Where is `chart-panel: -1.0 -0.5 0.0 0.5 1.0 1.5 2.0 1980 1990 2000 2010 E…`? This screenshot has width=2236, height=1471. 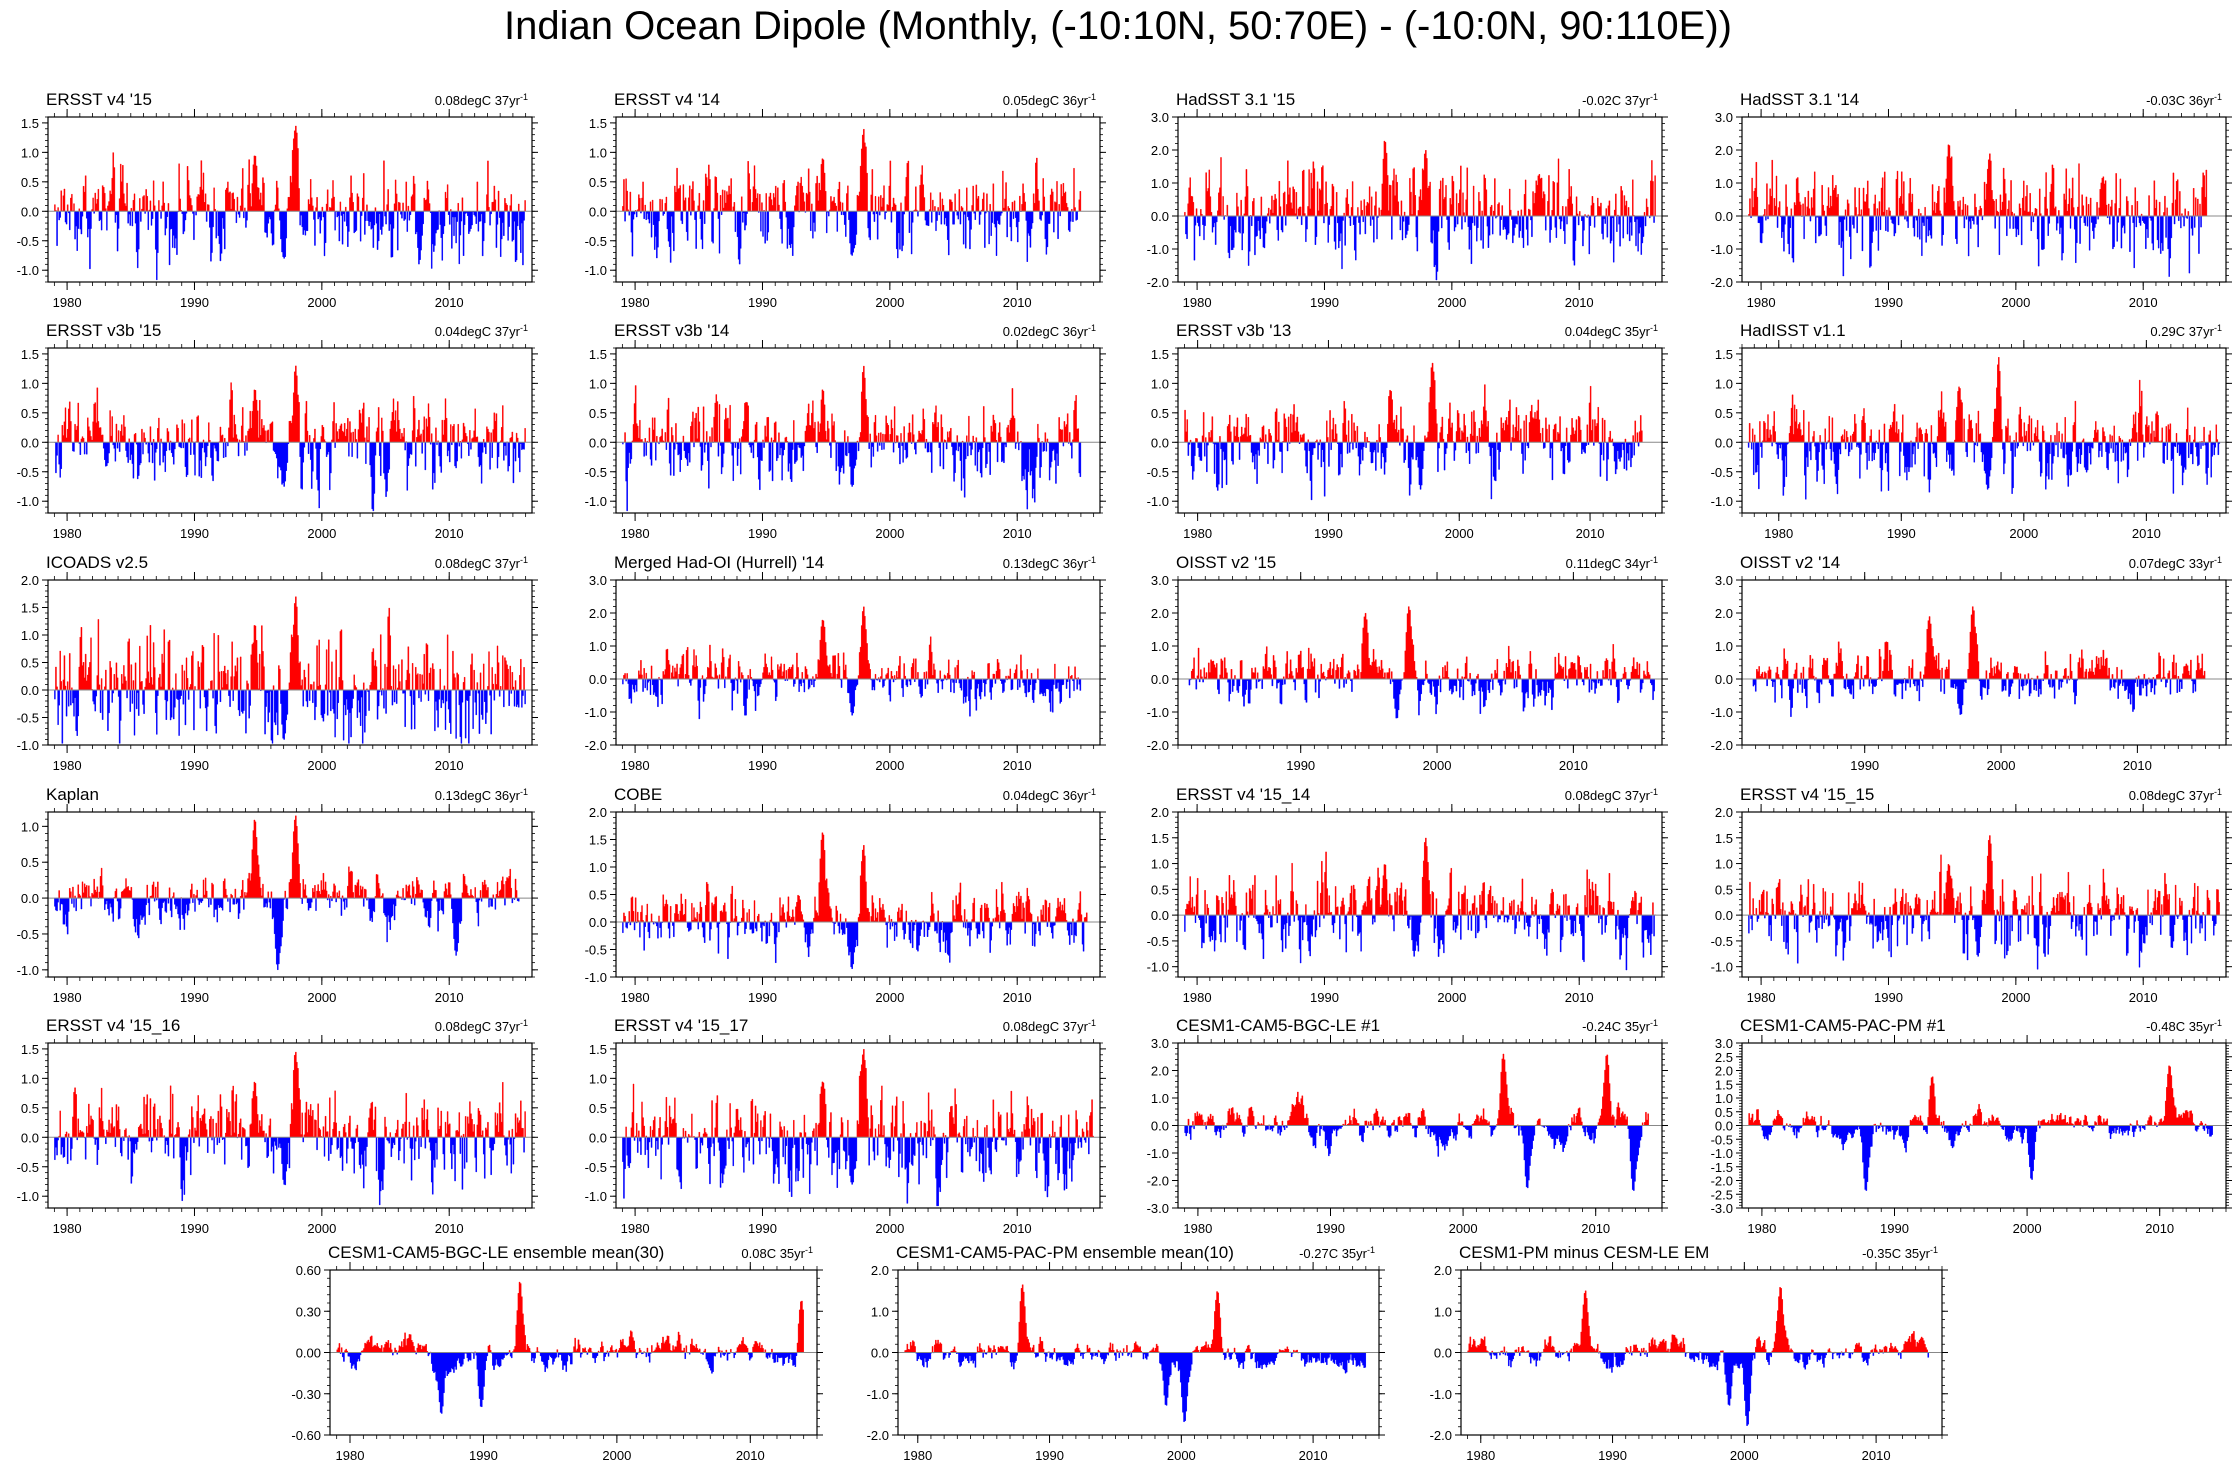
chart-panel: -1.0 -0.5 0.0 0.5 1.0 1.5 2.0 1980 1990 2000 2010 E… is located at coordinates (1971, 895).